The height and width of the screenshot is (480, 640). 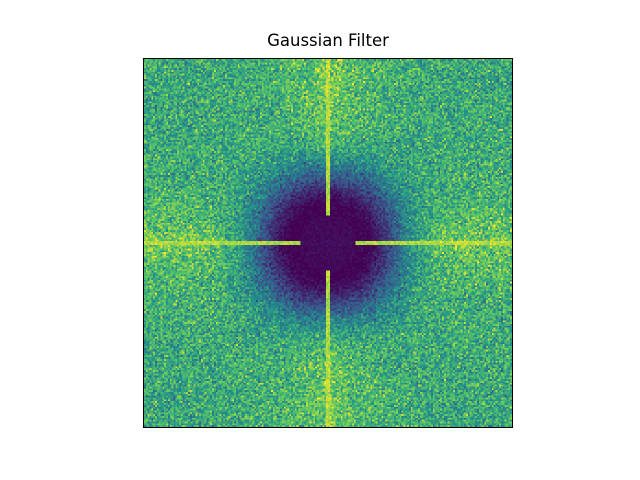 I want to click on chart-title: Gaussian Filter, so click(x=328, y=40).